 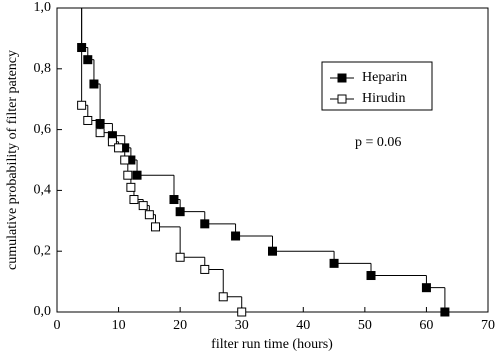 What do you see at coordinates (365, 325) in the screenshot?
I see `x-tick-label: 50` at bounding box center [365, 325].